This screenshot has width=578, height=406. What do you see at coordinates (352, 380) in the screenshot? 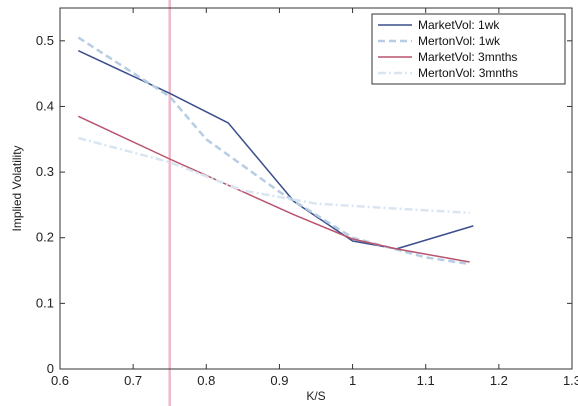
I see `x-tick-label: 1` at bounding box center [352, 380].